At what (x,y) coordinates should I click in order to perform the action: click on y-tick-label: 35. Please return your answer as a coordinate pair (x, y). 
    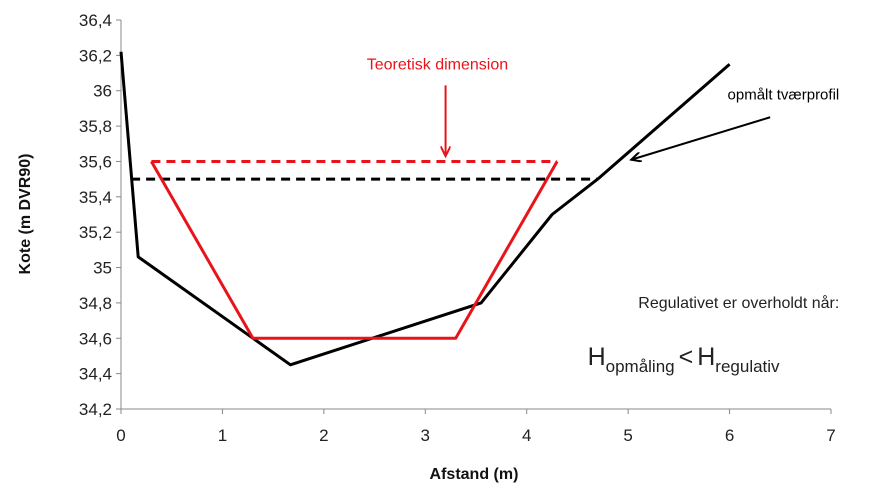
    Looking at the image, I should click on (102, 268).